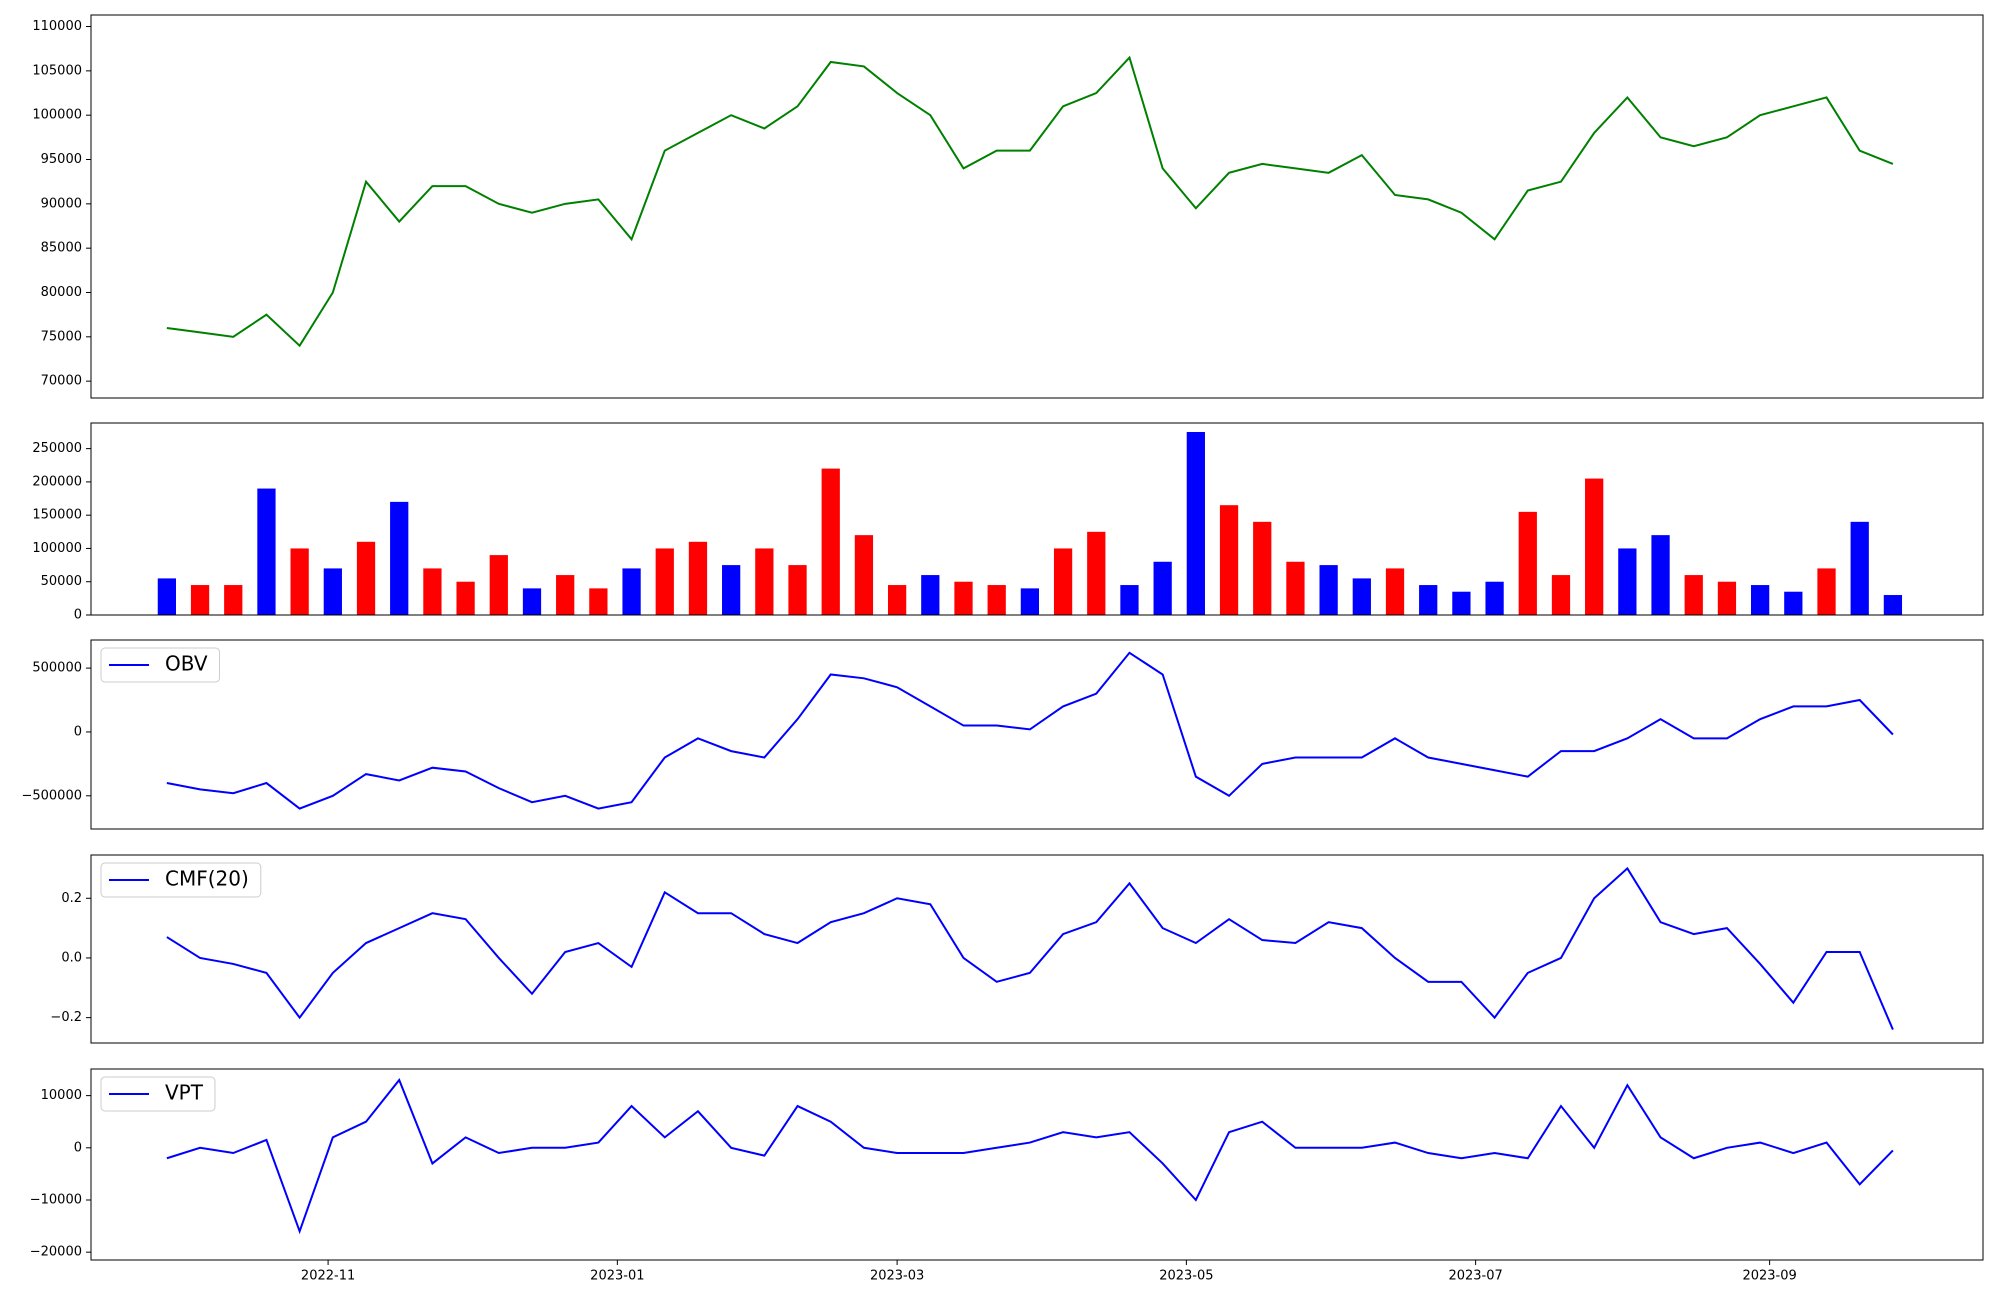 The width and height of the screenshot is (2000, 1300). Describe the element at coordinates (61, 581) in the screenshot. I see `y-tick-label: 50000` at that location.